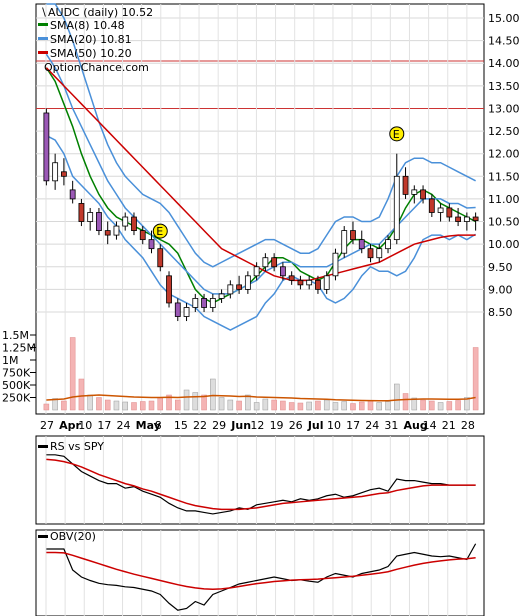 The width and height of the screenshot is (526, 616). I want to click on volume-y-tick: 1.5M, so click(15, 335).